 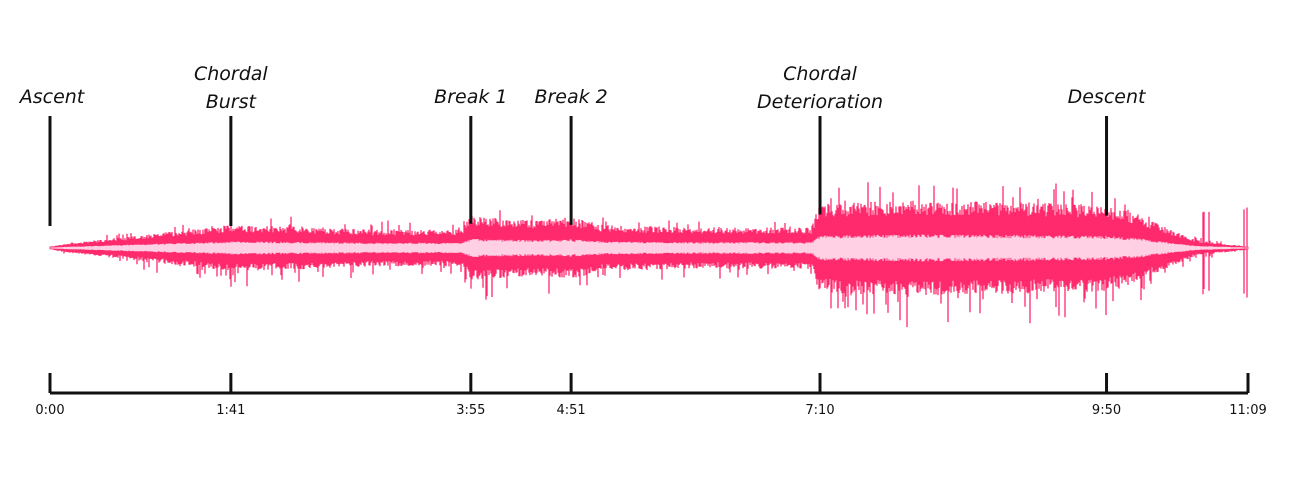 What do you see at coordinates (649, 248) in the screenshot?
I see `waveform-core` at bounding box center [649, 248].